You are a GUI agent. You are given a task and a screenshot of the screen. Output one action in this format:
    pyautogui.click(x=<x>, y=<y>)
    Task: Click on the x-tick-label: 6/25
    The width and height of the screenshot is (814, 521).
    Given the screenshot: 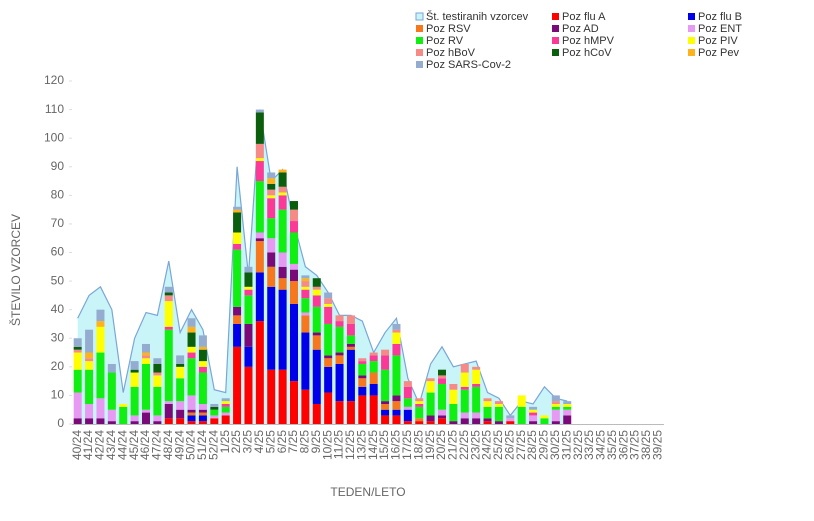 What is the action you would take?
    pyautogui.click(x=282, y=442)
    